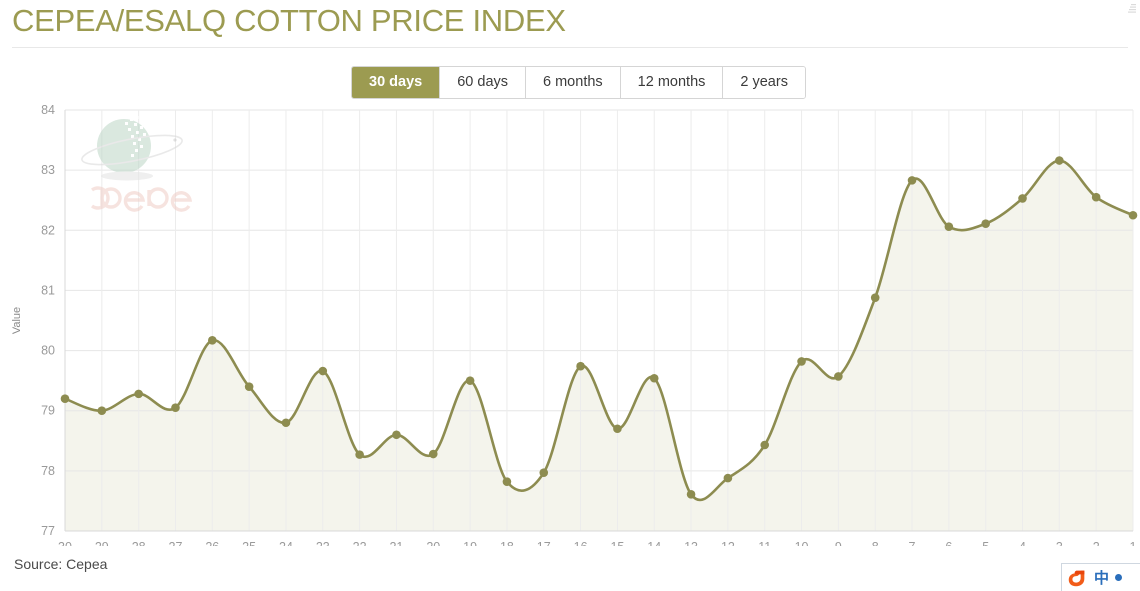 The image size is (1140, 591). I want to click on tab-12-months: 12 months, so click(672, 82).